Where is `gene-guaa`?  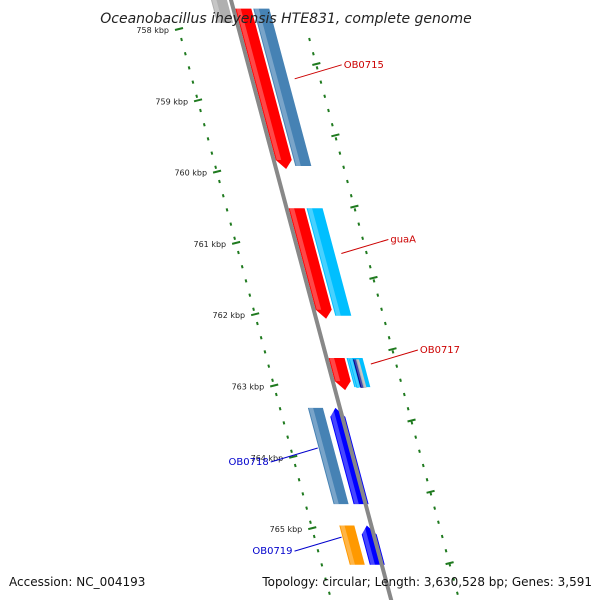 gene-guaa is located at coordinates (320, 263).